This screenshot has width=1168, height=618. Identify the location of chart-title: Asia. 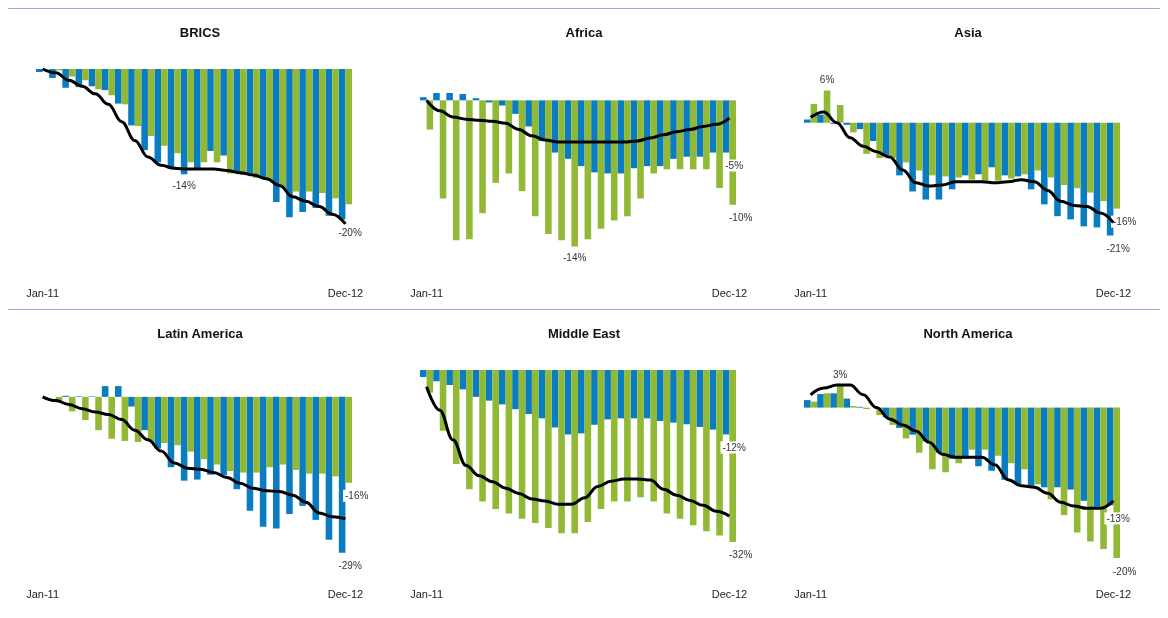
(968, 32).